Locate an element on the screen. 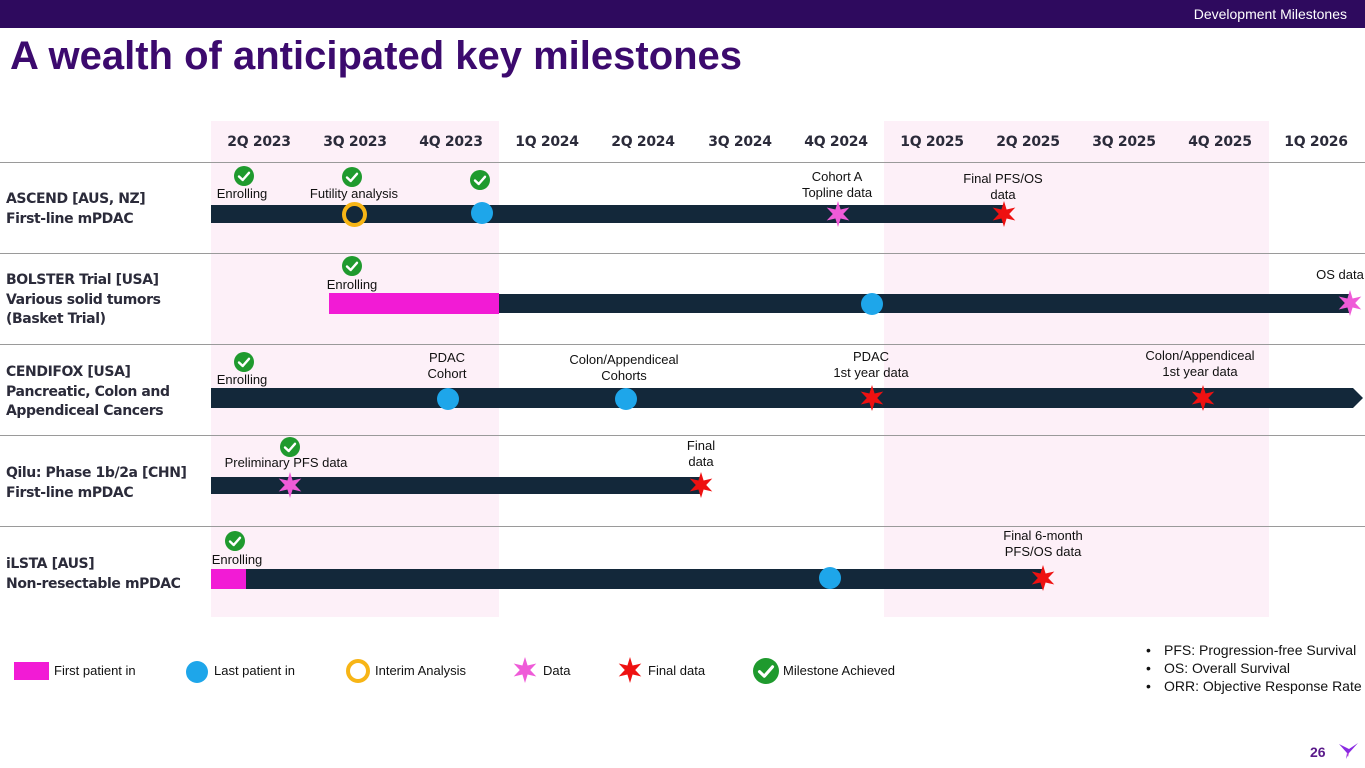 This screenshot has height=768, width=1365. annotation-colon-year: Colon/Appendiceal 1st year data is located at coordinates (1200, 363).